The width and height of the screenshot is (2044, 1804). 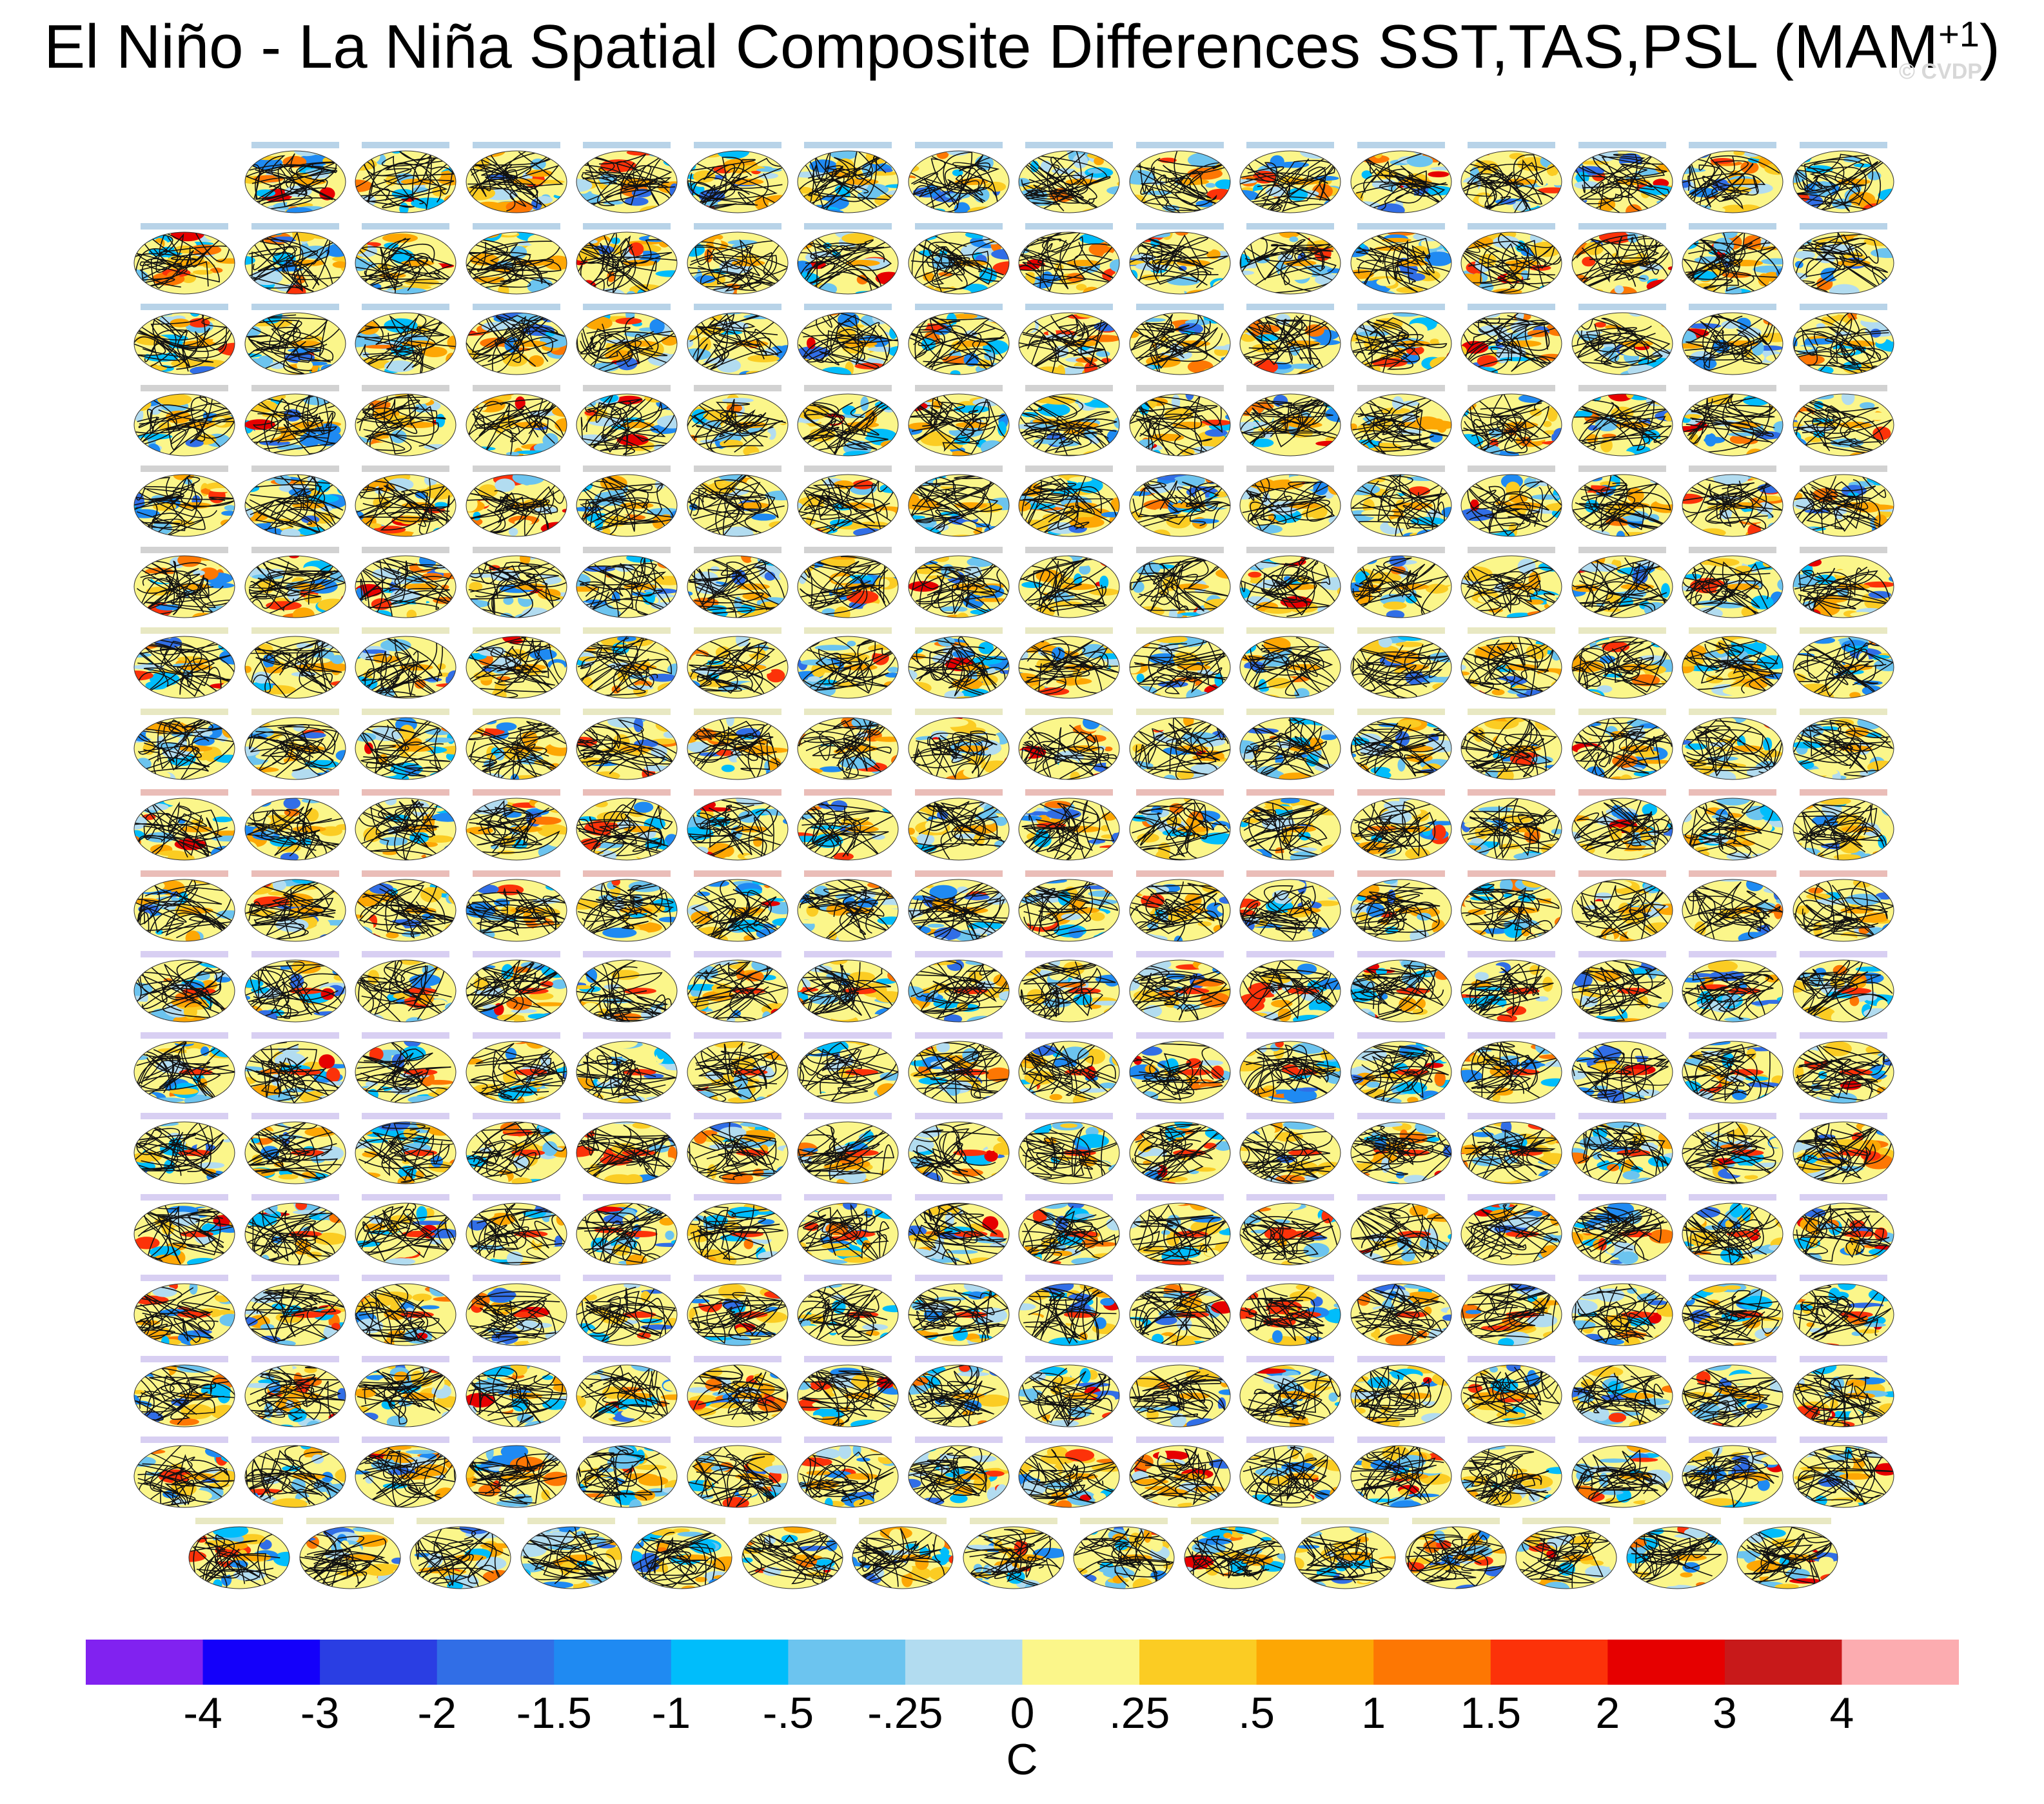 I want to click on colorbar-tick-label: -4, so click(x=202, y=1713).